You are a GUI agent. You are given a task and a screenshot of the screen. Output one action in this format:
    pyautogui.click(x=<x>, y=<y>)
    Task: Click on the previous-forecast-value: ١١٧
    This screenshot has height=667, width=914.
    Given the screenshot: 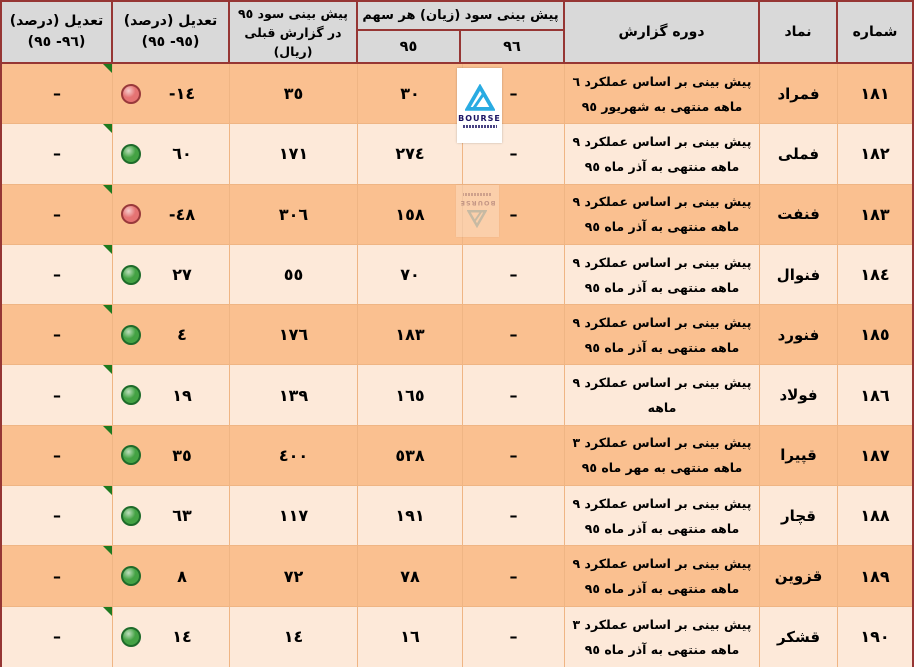 What is the action you would take?
    pyautogui.click(x=293, y=516)
    